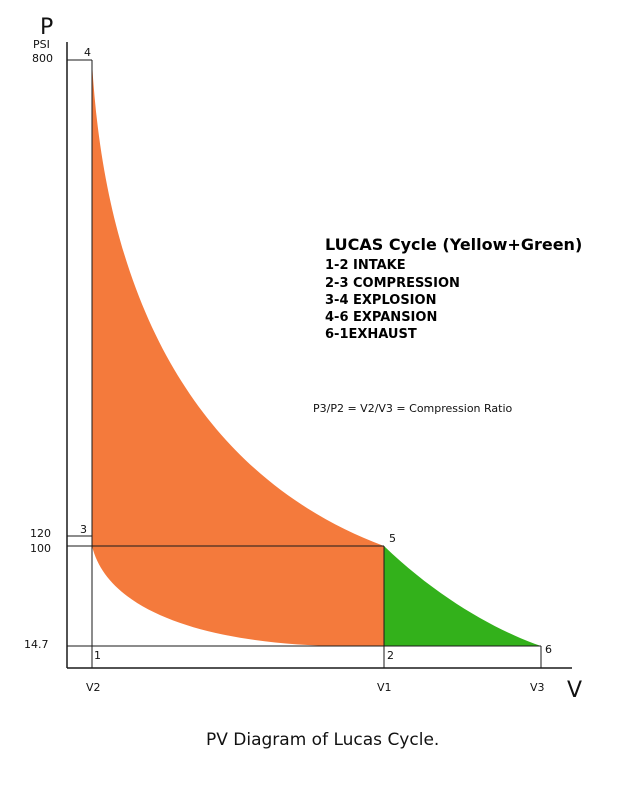  I want to click on legend-item-compression: 2-3 COMPRESSION, so click(392, 283).